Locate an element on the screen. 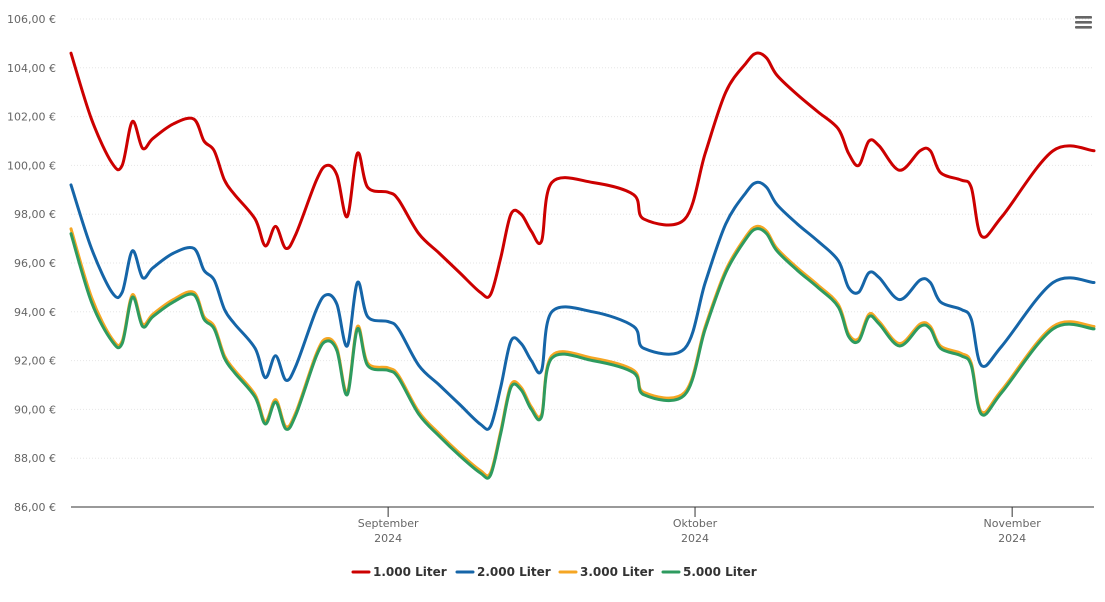 Image resolution: width=1105 pixels, height=602 pixels. y-tick-label: 94,00 € is located at coordinates (35, 312).